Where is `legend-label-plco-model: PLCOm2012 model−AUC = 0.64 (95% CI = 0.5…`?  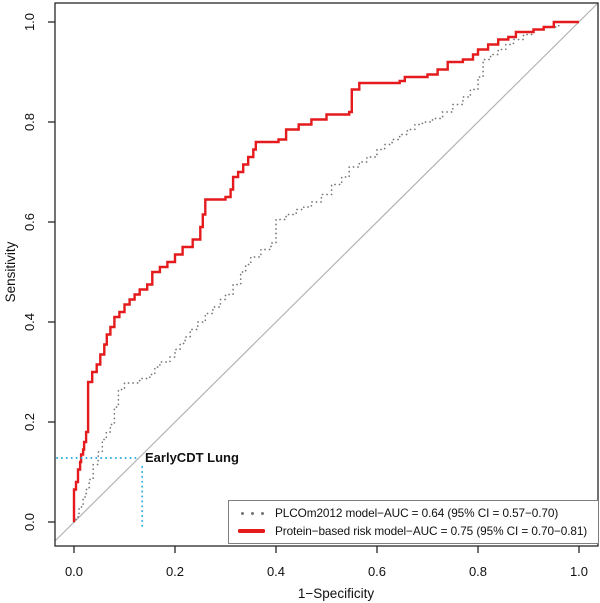
legend-label-plco-model: PLCOm2012 model−AUC = 0.64 (95% CI = 0.5… is located at coordinates (417, 513).